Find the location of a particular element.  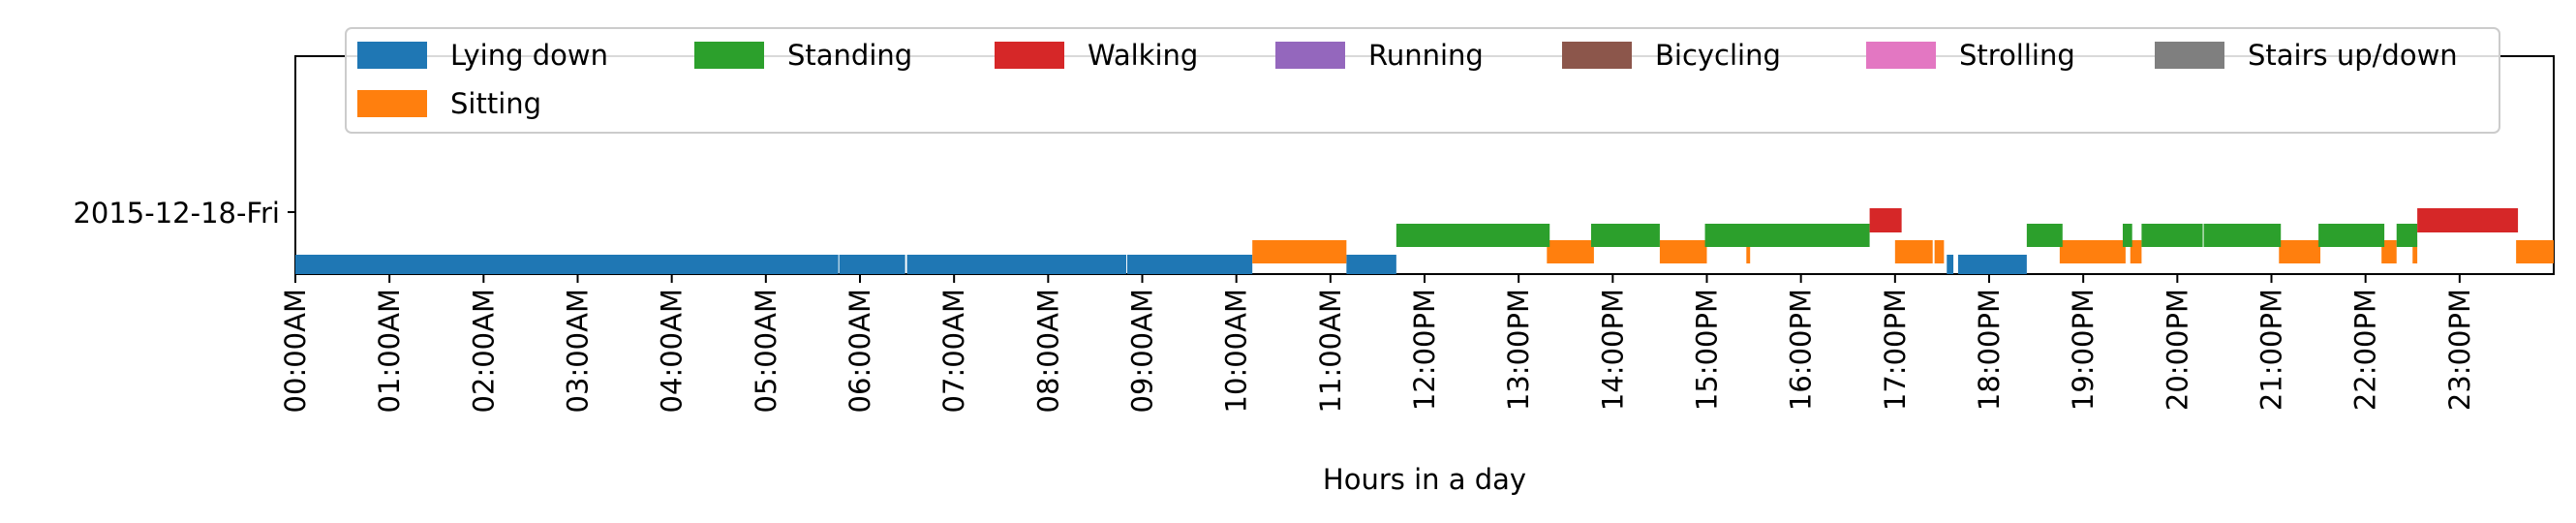

row-label: 2015-12-18-Fri is located at coordinates (176, 213).